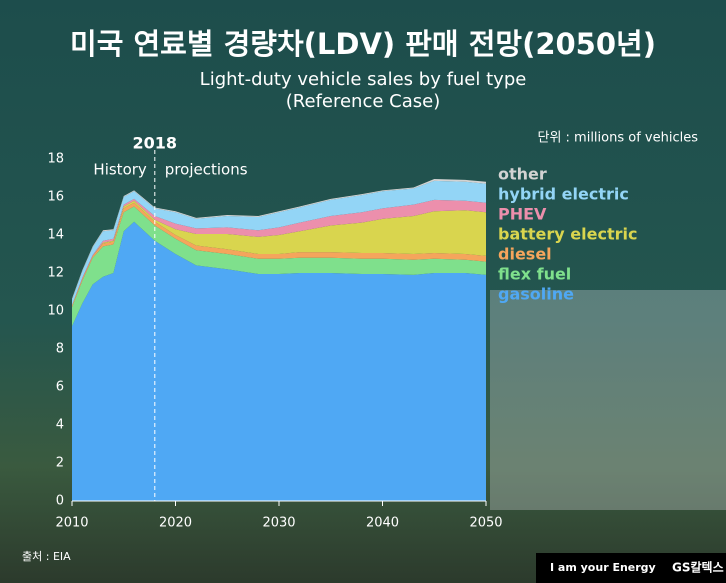 The image size is (726, 583). What do you see at coordinates (60, 425) in the screenshot?
I see `y-tick-label: 4` at bounding box center [60, 425].